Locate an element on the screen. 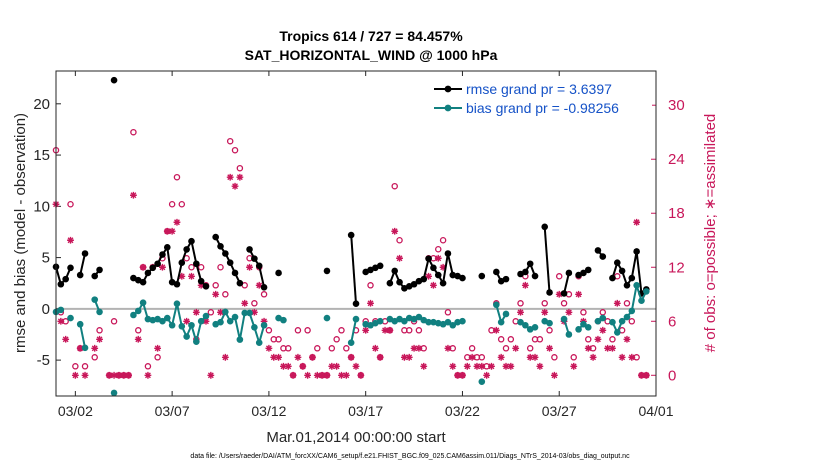 This screenshot has width=830, height=470. y2-tick-label: 18 is located at coordinates (676, 213).